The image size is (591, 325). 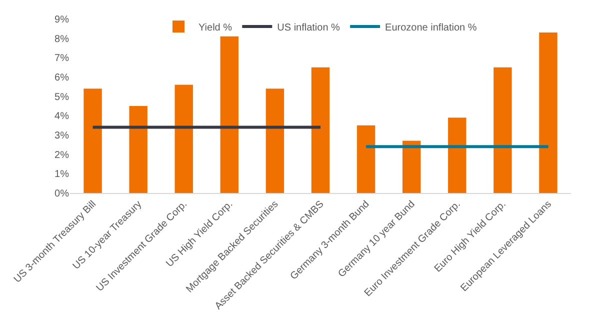 What do you see at coordinates (62, 78) in the screenshot?
I see `y-tick-label: 6%` at bounding box center [62, 78].